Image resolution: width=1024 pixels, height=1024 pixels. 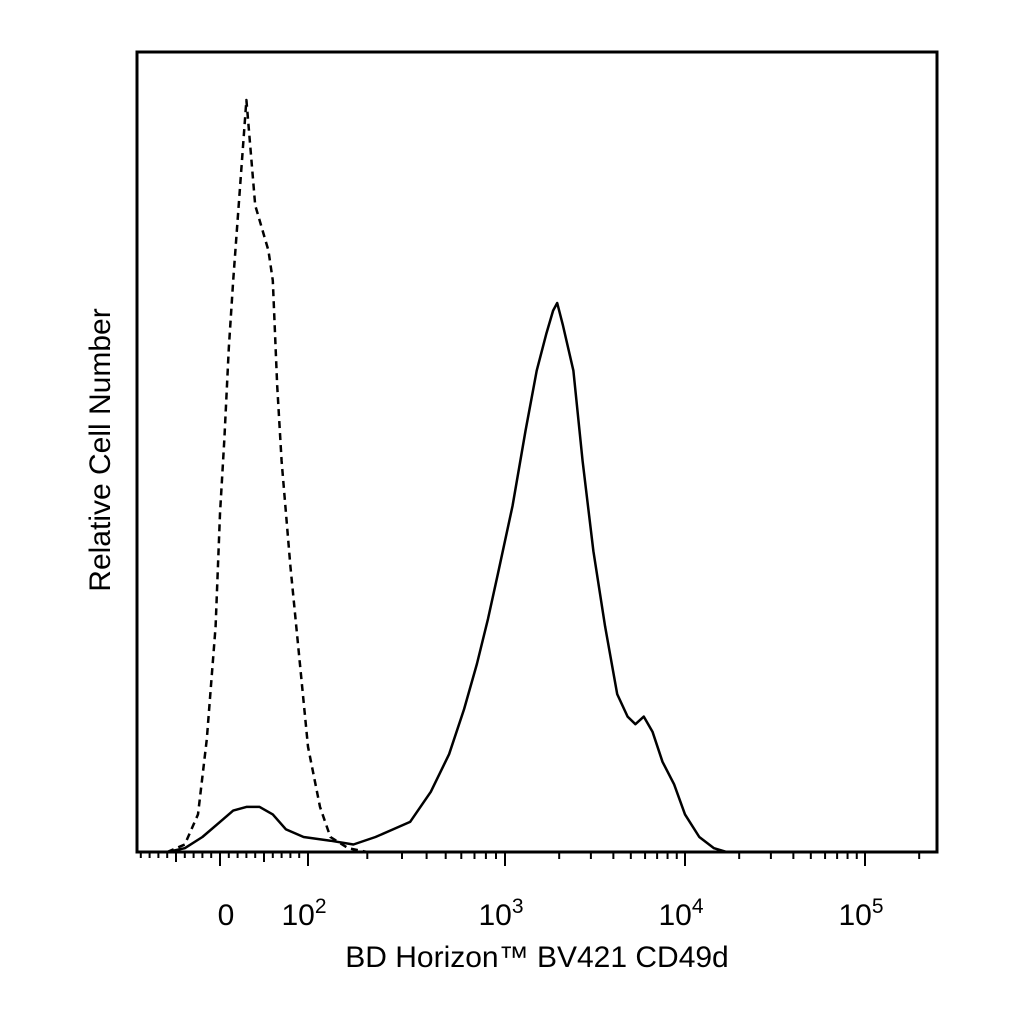 What do you see at coordinates (500, 913) in the screenshot?
I see `x-tick-label: 10³` at bounding box center [500, 913].